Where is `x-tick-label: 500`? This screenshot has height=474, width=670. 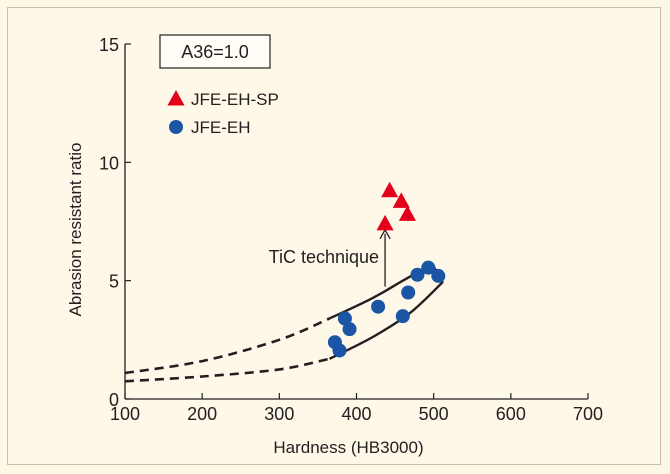
x-tick-label: 500 is located at coordinates (434, 414).